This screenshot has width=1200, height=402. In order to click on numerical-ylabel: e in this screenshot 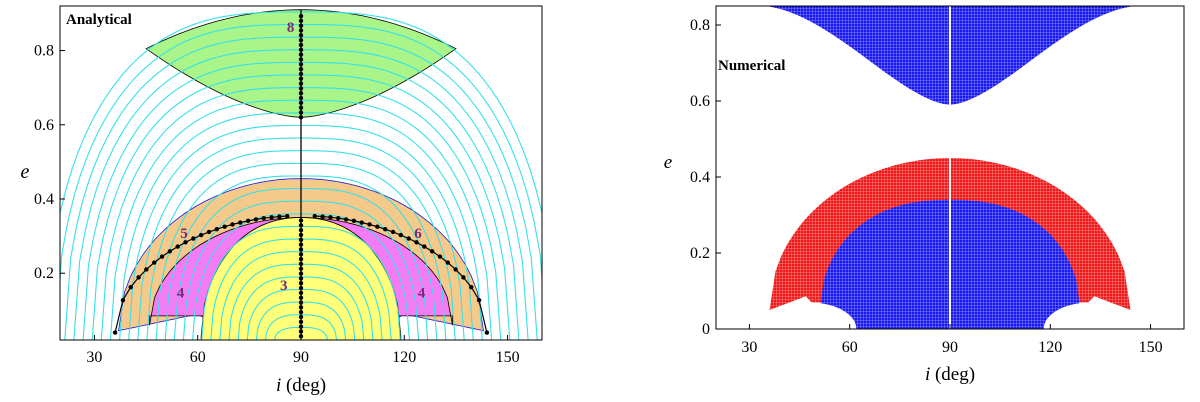, I will do `click(668, 162)`.